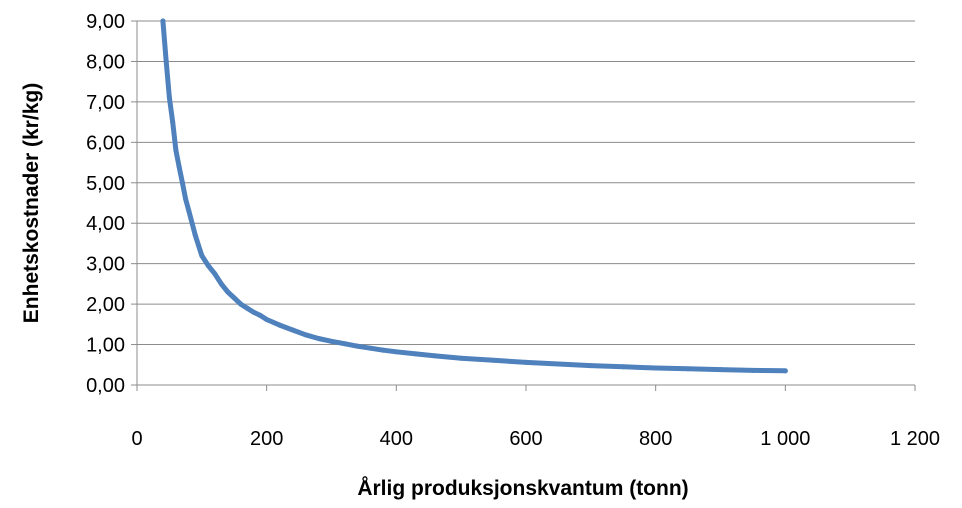 The width and height of the screenshot is (962, 508). Describe the element at coordinates (105, 305) in the screenshot. I see `y-tick-label: 2,00` at that location.